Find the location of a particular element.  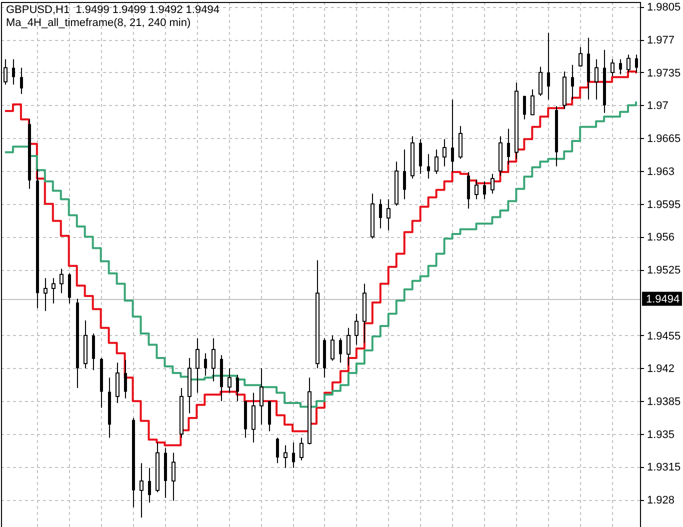

y-tick-label: 1.928 is located at coordinates (661, 500).